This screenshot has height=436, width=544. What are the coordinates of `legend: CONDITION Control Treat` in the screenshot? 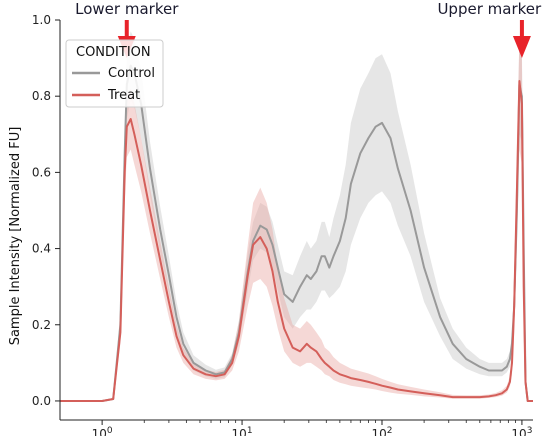 It's located at (114, 73).